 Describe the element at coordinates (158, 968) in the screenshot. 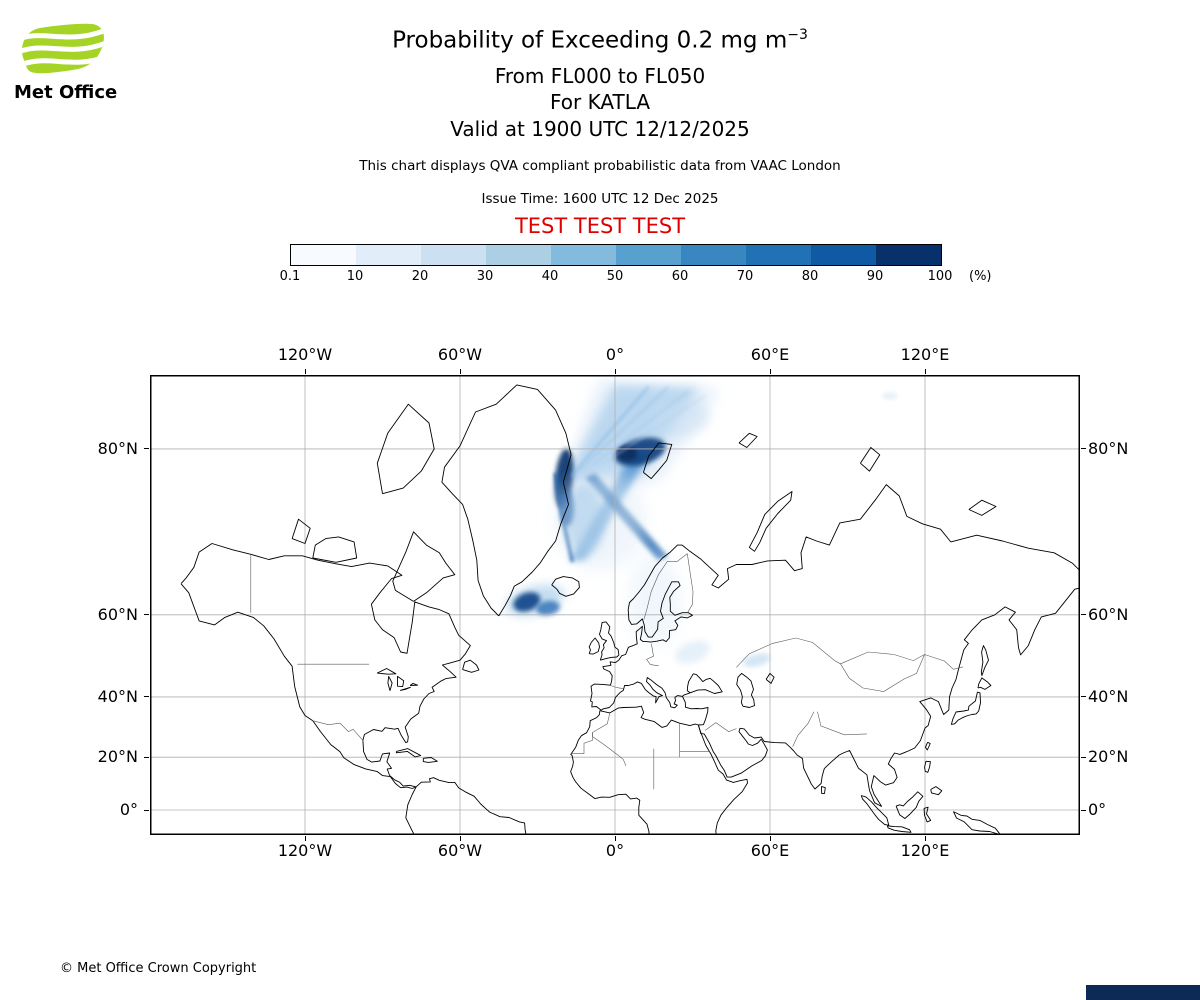

I see `copyright-text: © Met Office Crown Copyright` at that location.